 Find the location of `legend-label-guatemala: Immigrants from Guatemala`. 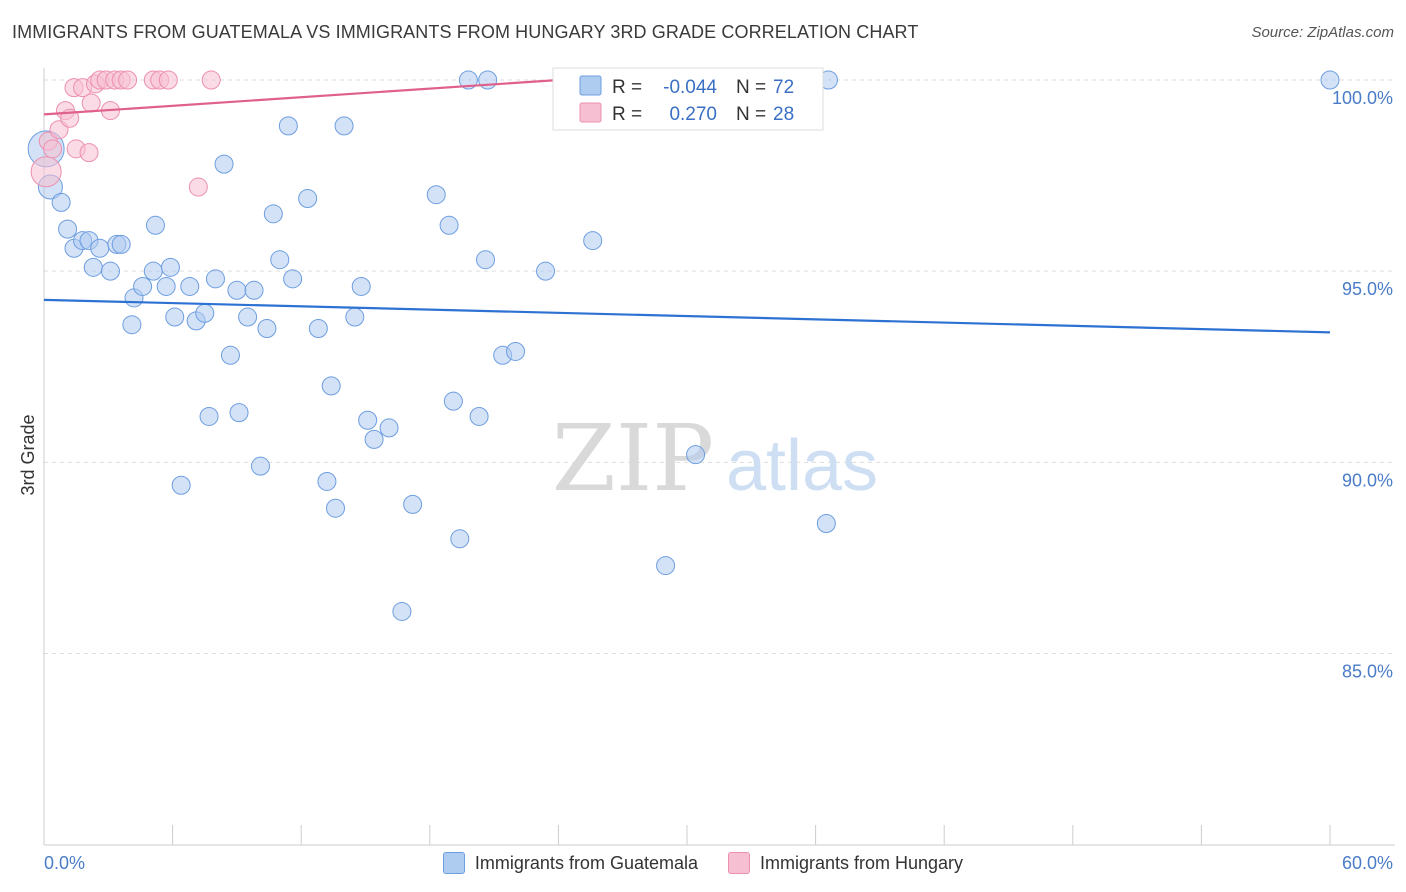

legend-label-guatemala: Immigrants from Guatemala is located at coordinates (586, 862).